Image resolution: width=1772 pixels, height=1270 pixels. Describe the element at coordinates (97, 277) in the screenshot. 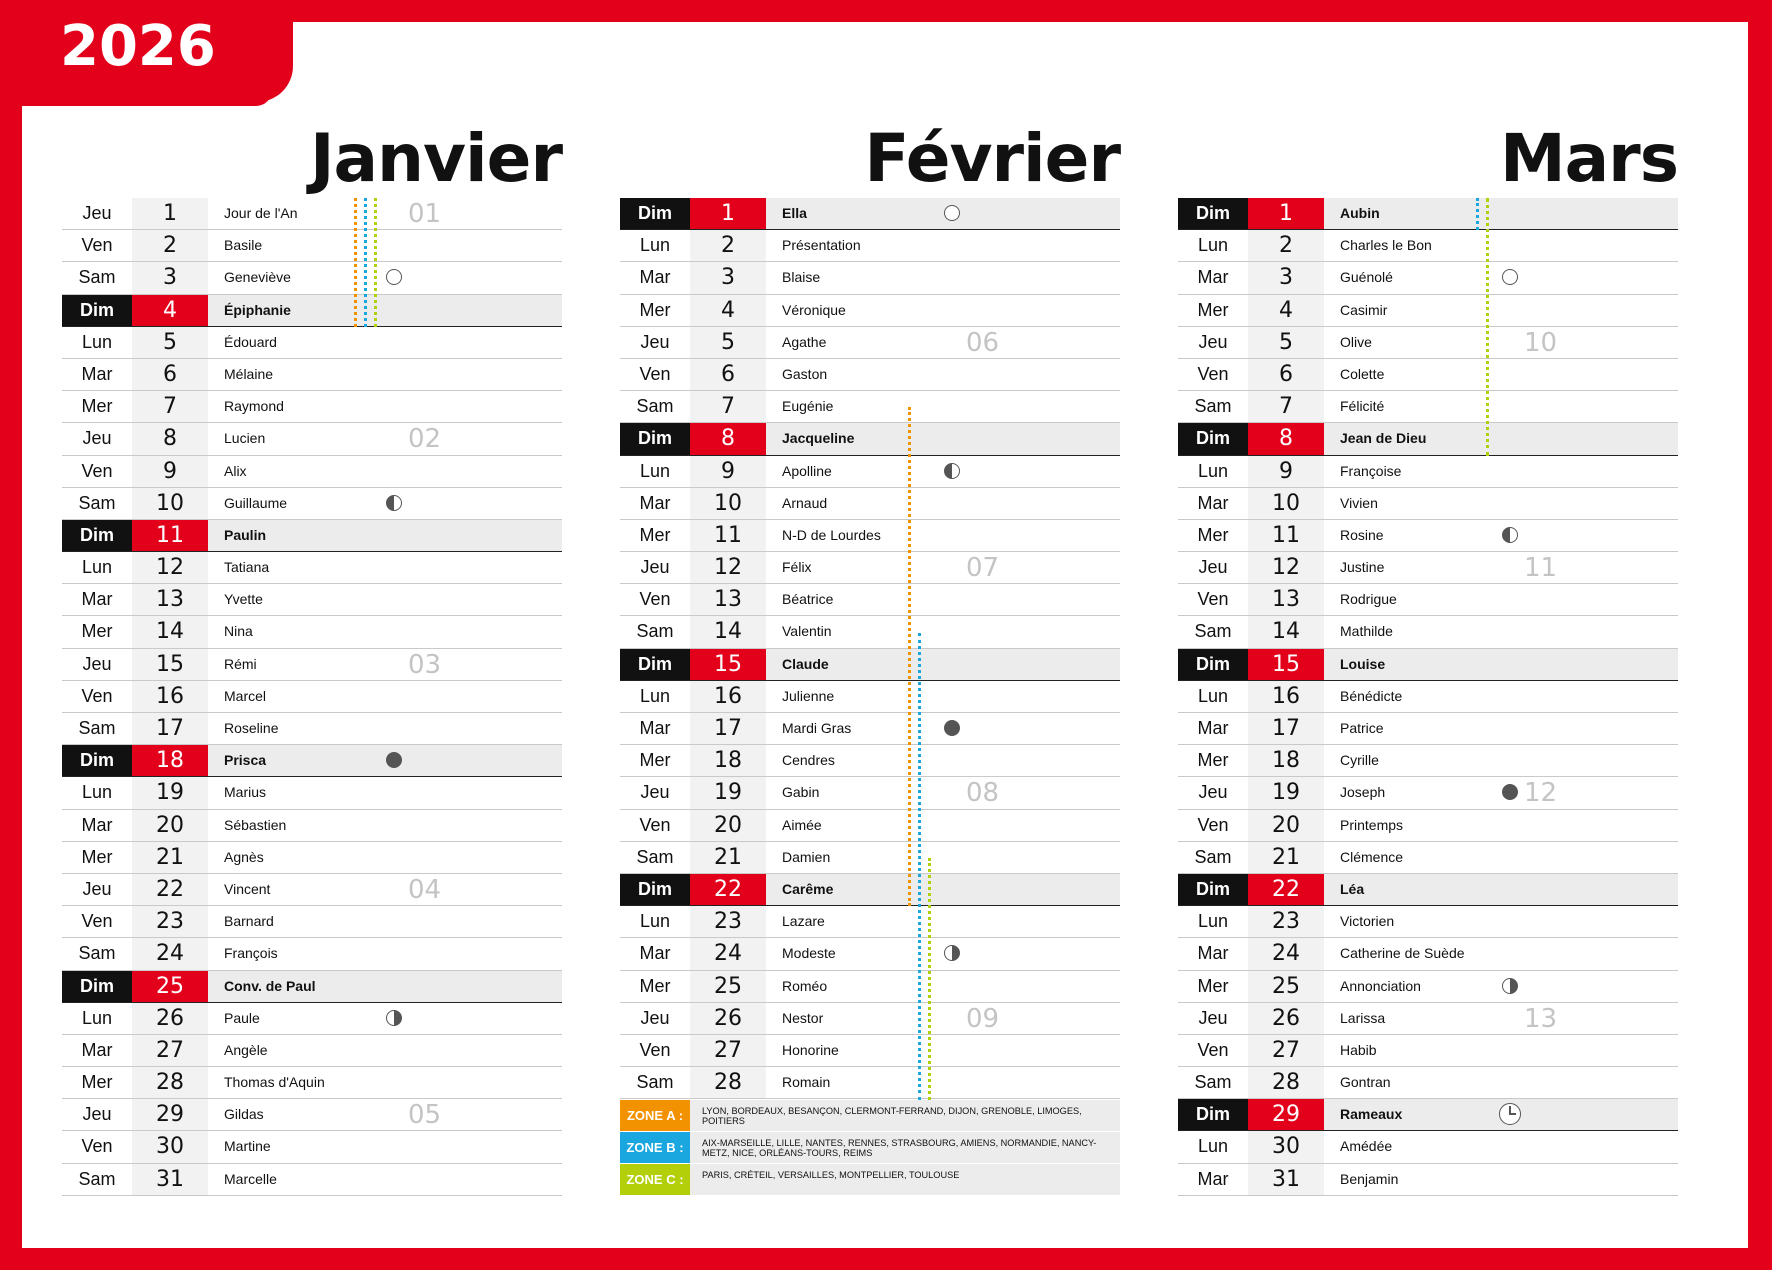

I see `weekday-label: Sam` at that location.